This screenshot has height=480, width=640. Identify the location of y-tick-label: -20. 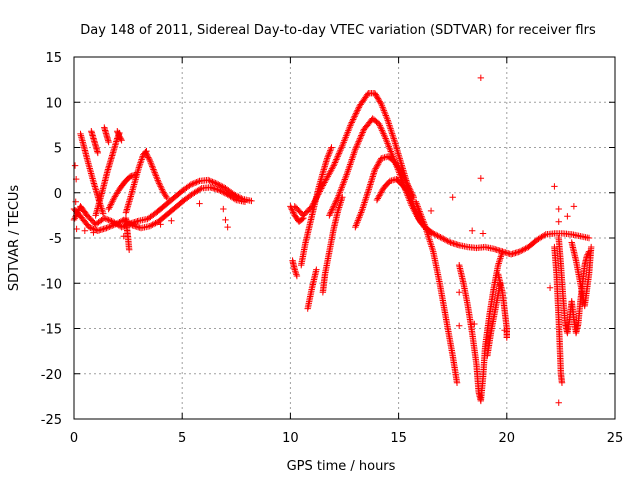
(51, 375).